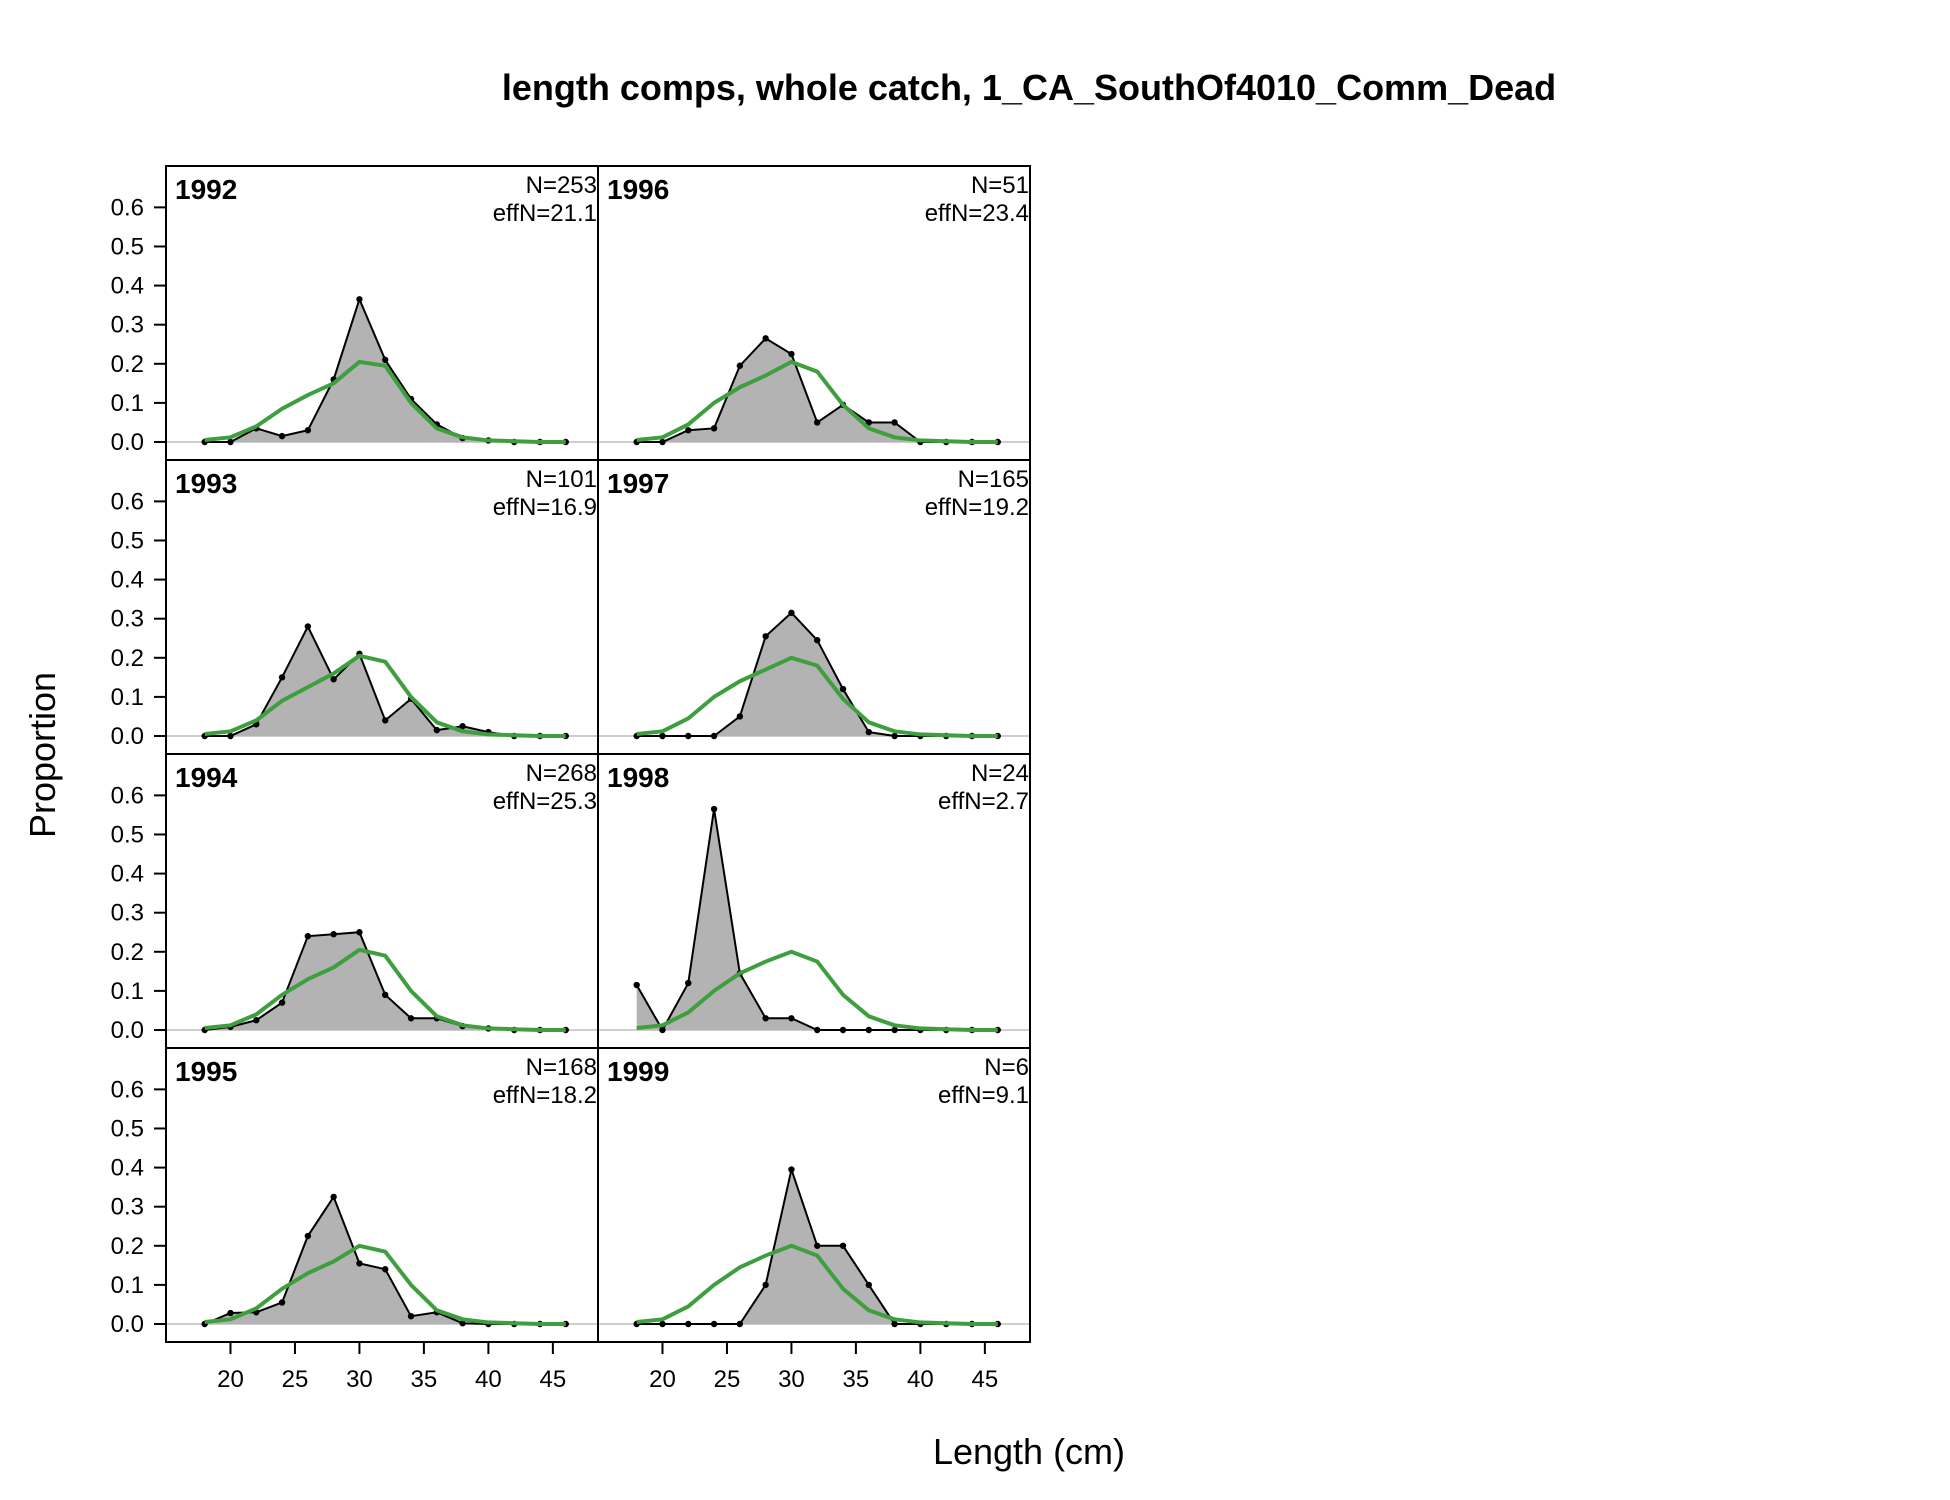 The width and height of the screenshot is (1950, 1500). What do you see at coordinates (993, 479) in the screenshot?
I see `panel-n-label: N=165` at bounding box center [993, 479].